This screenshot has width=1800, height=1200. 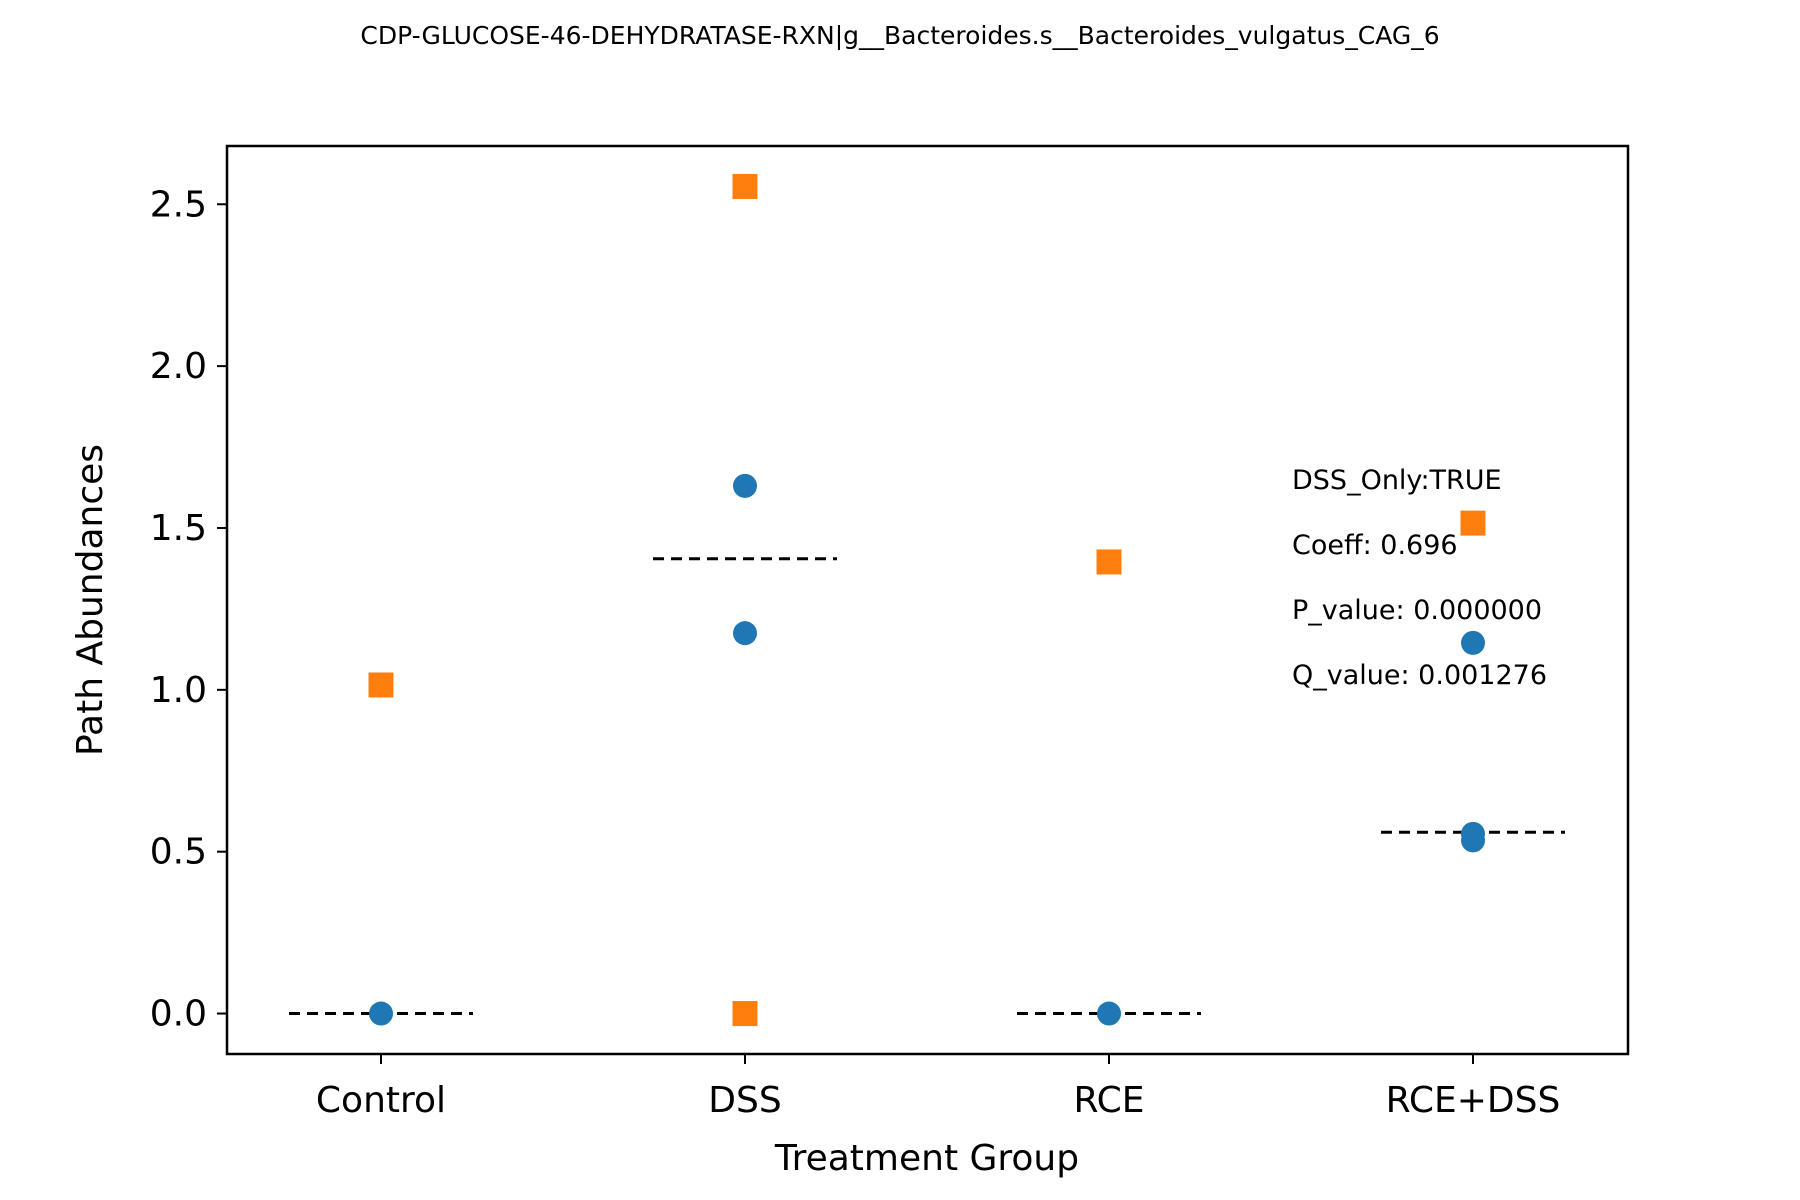 What do you see at coordinates (178, 690) in the screenshot?
I see `y-tick-label: 1.0` at bounding box center [178, 690].